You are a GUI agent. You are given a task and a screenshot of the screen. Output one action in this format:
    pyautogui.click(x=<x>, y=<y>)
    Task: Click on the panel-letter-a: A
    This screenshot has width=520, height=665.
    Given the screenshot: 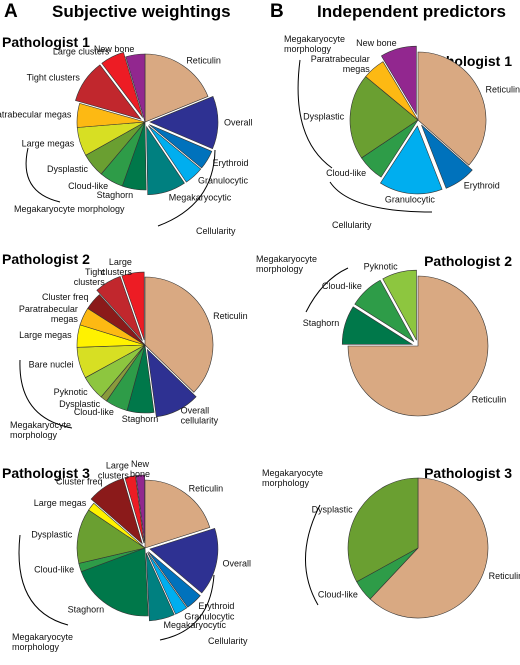 What is the action you would take?
    pyautogui.click(x=11, y=11)
    